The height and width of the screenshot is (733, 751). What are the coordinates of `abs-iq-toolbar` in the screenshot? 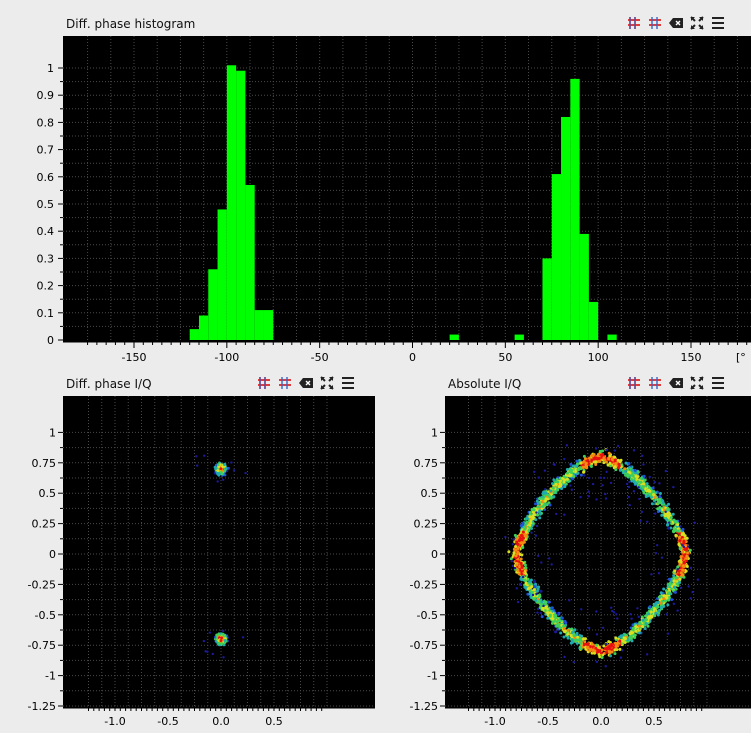 It's located at (676, 383).